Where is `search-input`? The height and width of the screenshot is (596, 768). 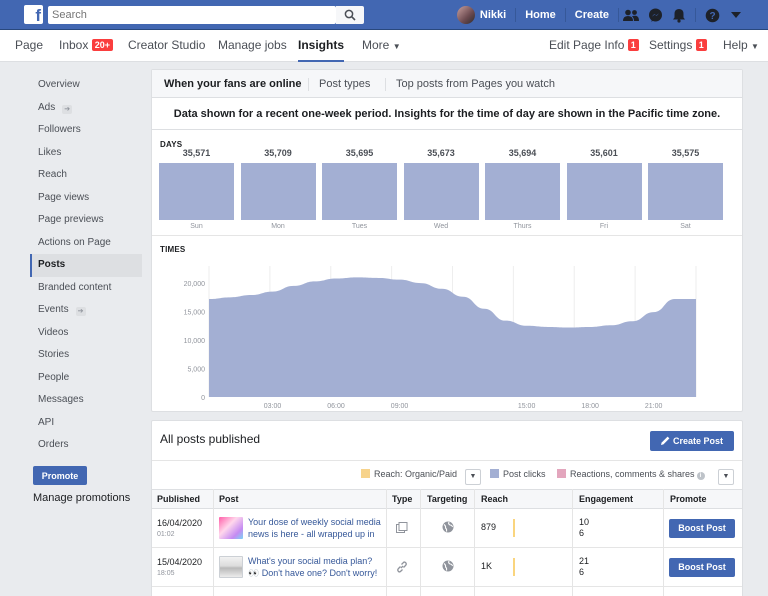
search-input is located at coordinates (173, 15).